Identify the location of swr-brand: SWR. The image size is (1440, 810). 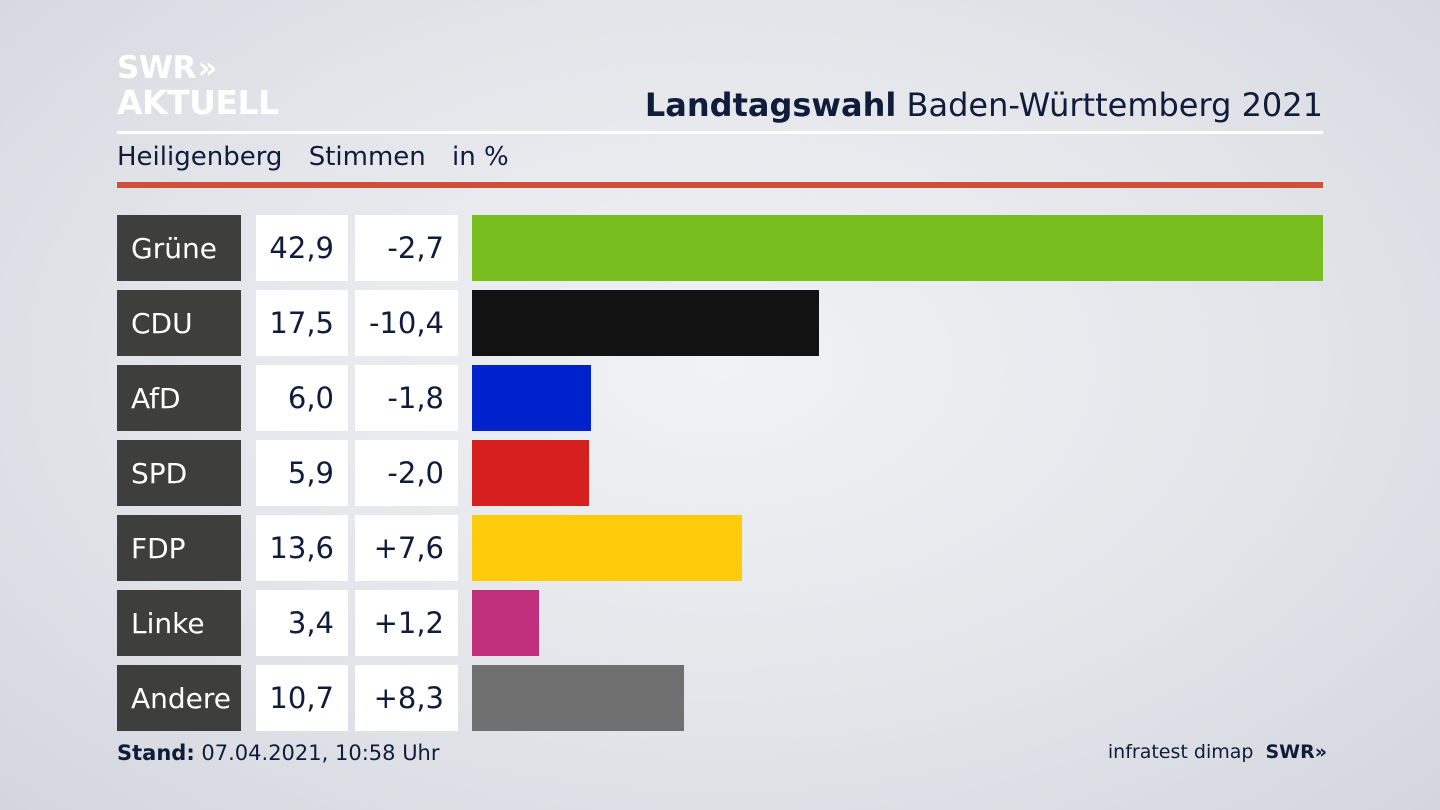
(1290, 752).